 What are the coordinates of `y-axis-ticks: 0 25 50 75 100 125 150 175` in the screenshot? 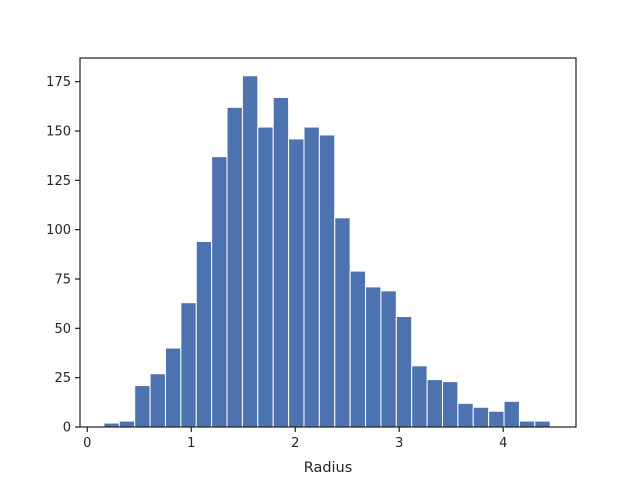 It's located at (63, 255).